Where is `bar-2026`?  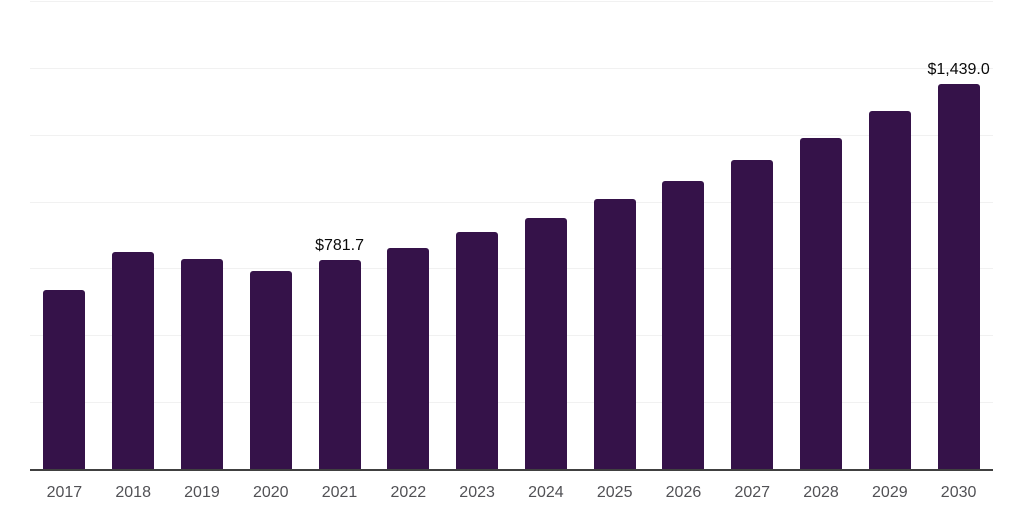 bar-2026 is located at coordinates (683, 324).